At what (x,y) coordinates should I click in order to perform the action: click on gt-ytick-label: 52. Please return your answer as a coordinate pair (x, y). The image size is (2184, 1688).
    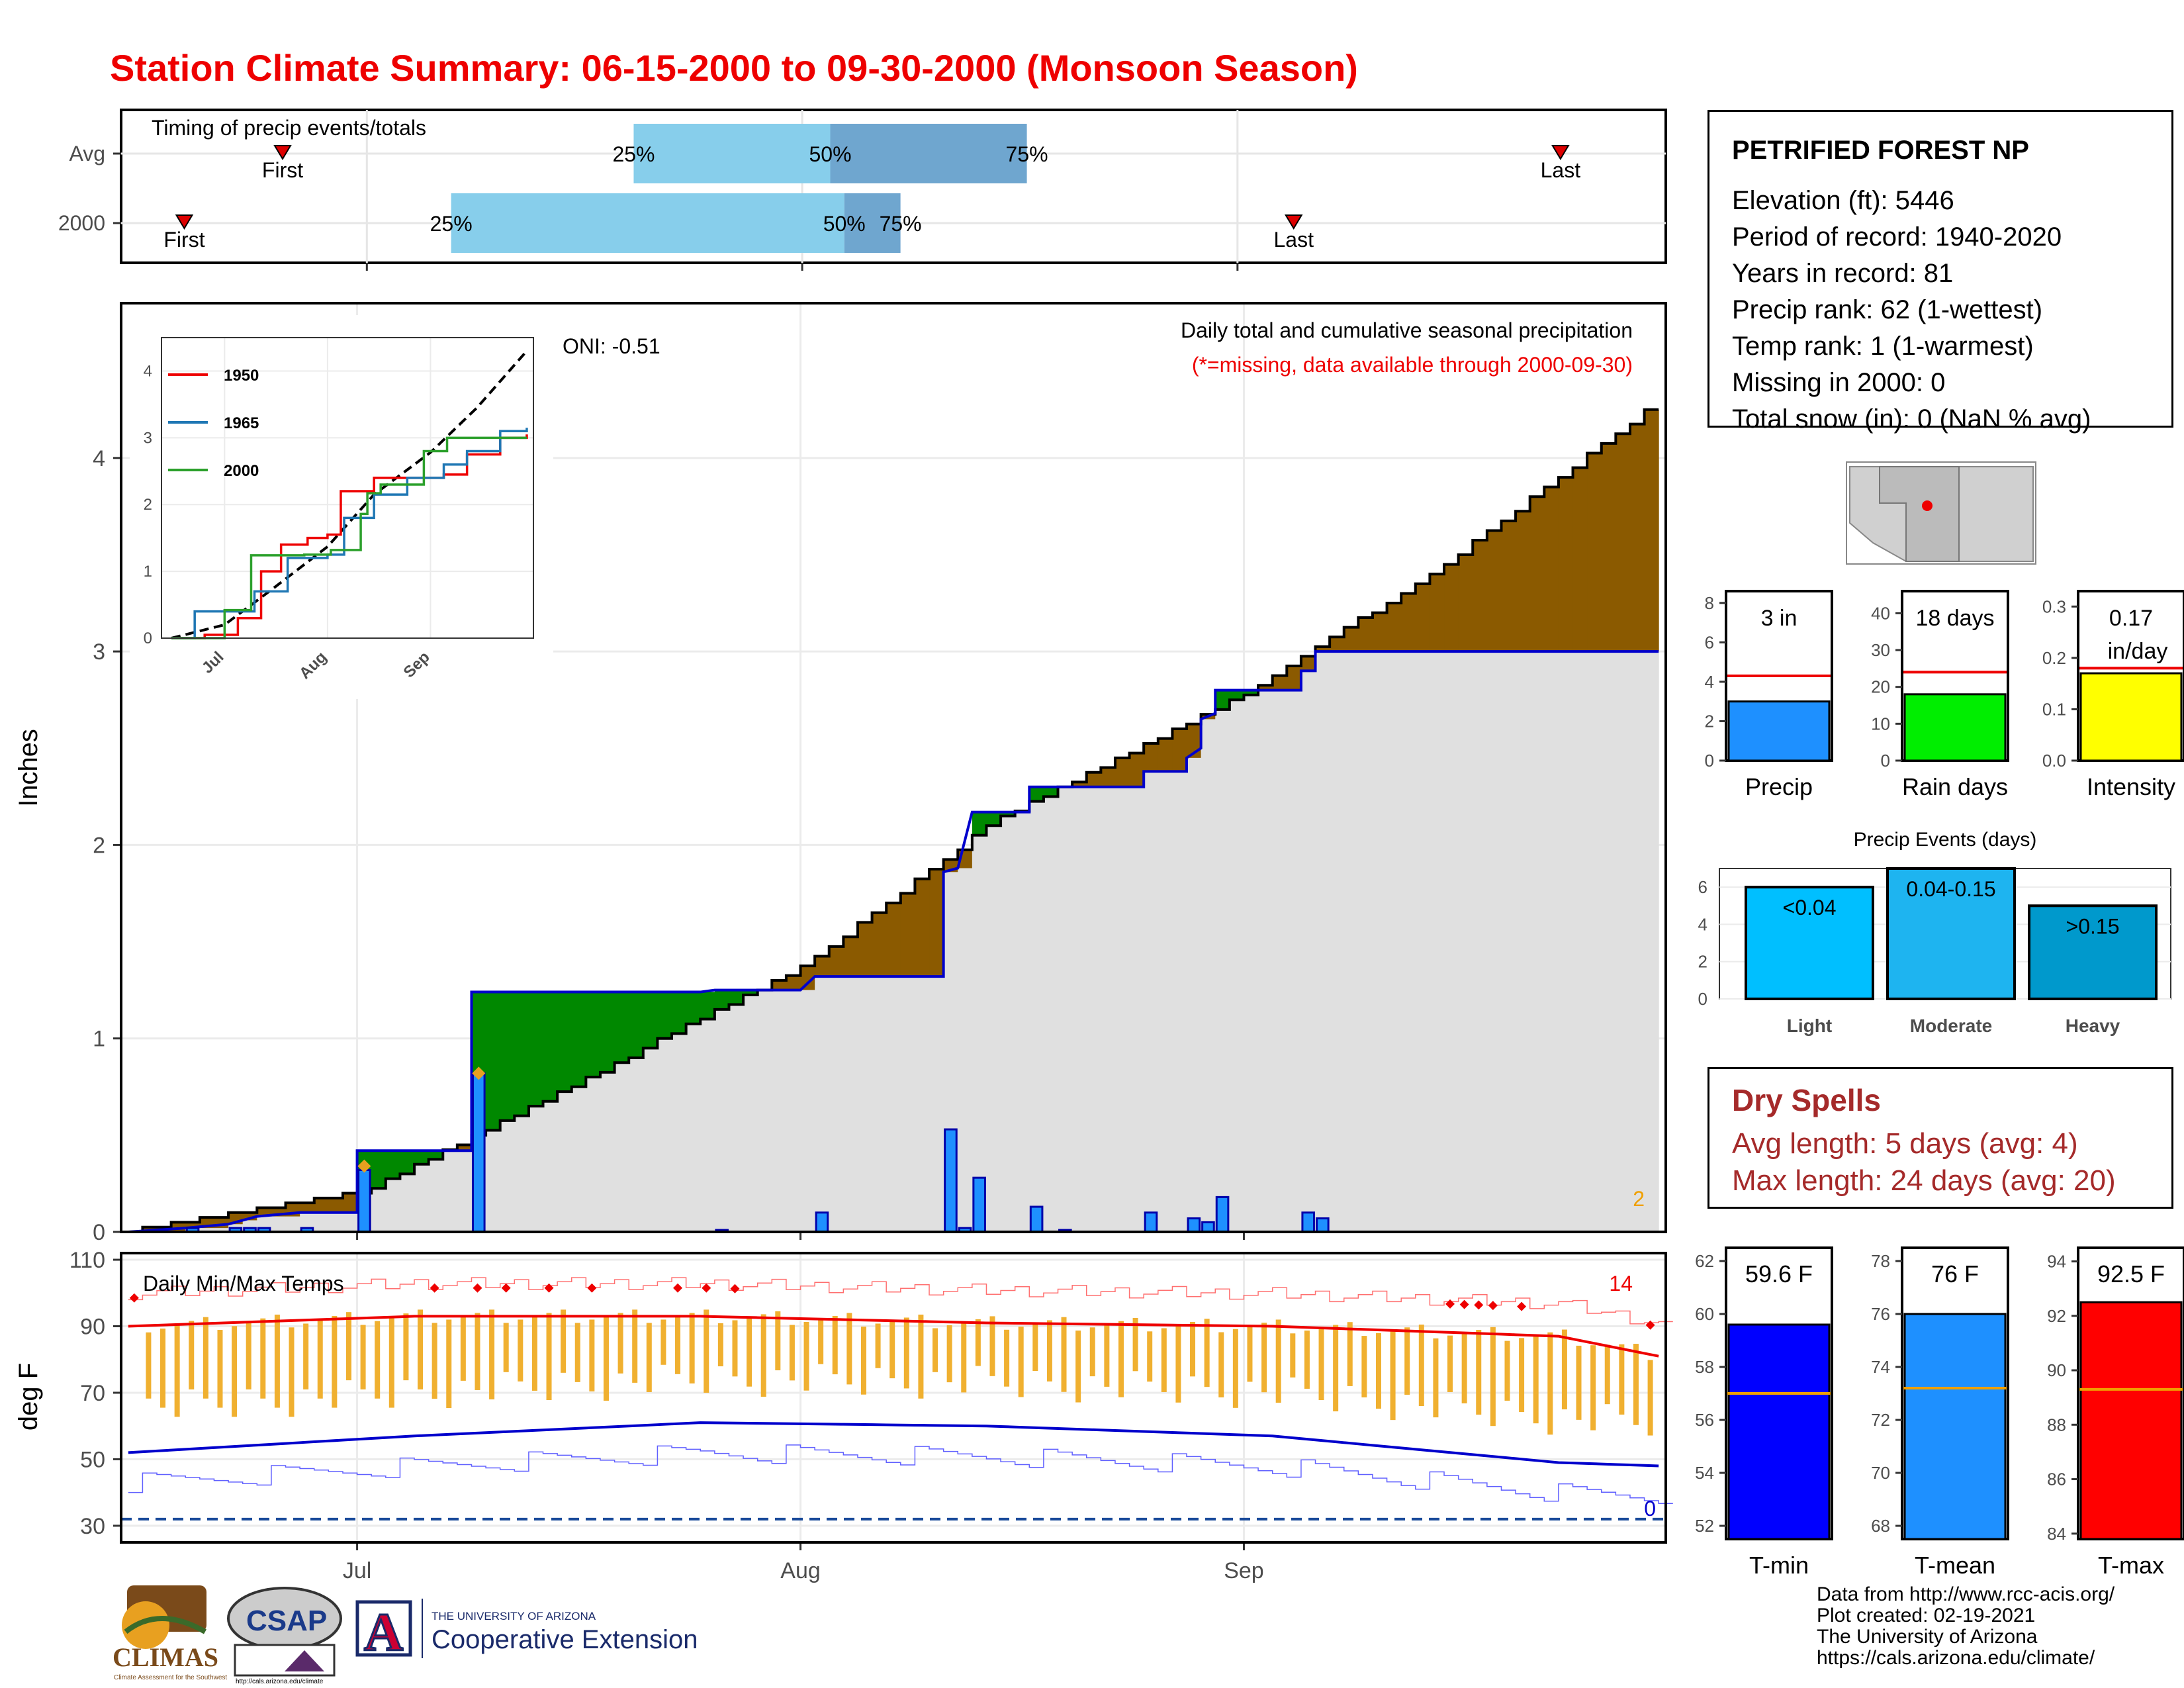
    Looking at the image, I should click on (1704, 1526).